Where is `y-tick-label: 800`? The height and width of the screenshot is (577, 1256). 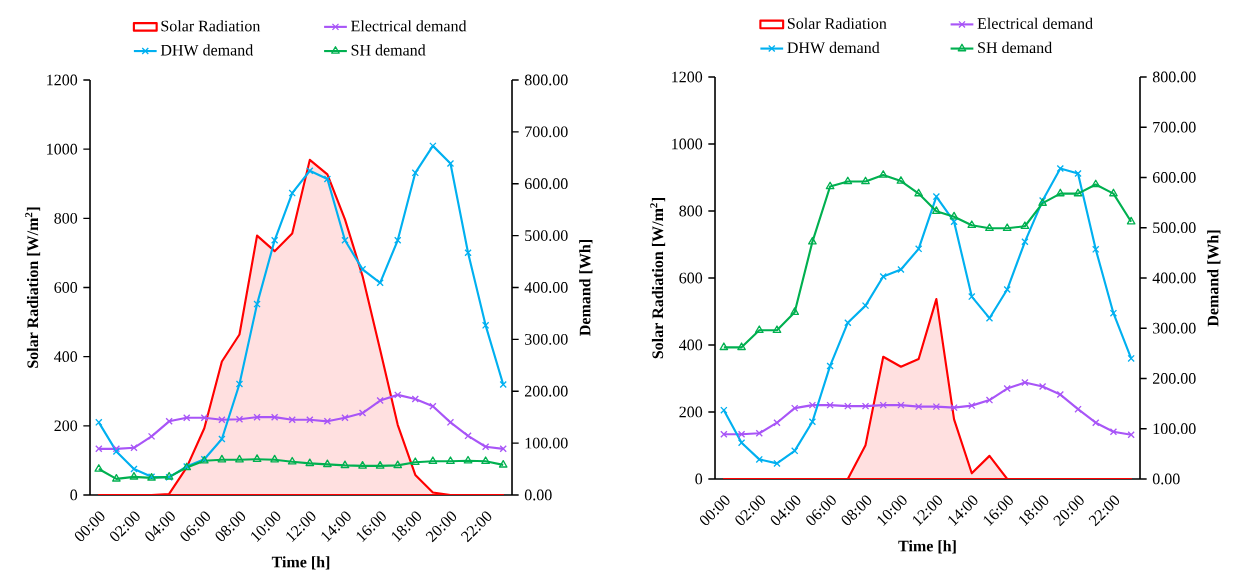 y-tick-label: 800 is located at coordinates (691, 211).